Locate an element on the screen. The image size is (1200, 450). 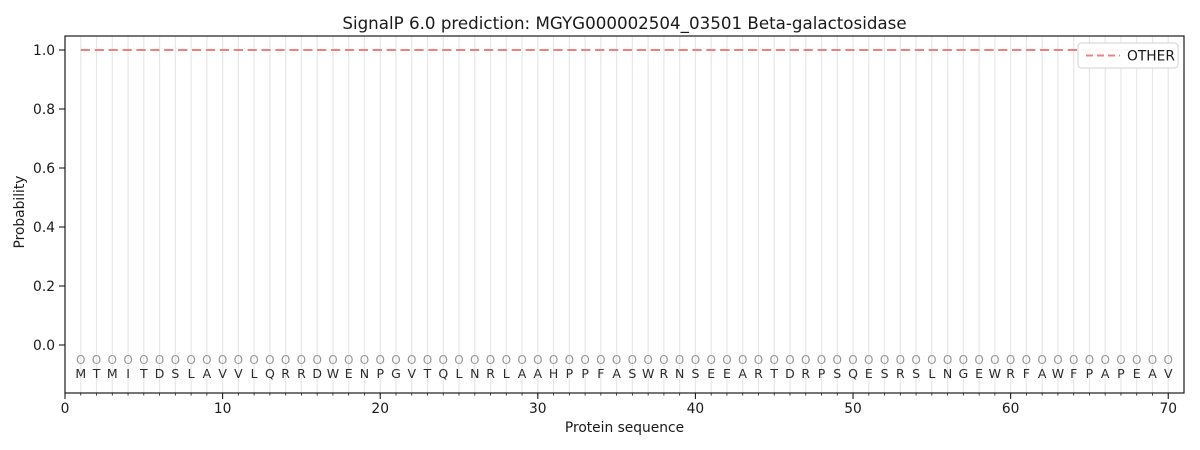
x-axis-label: Protein sequence is located at coordinates (624, 428).